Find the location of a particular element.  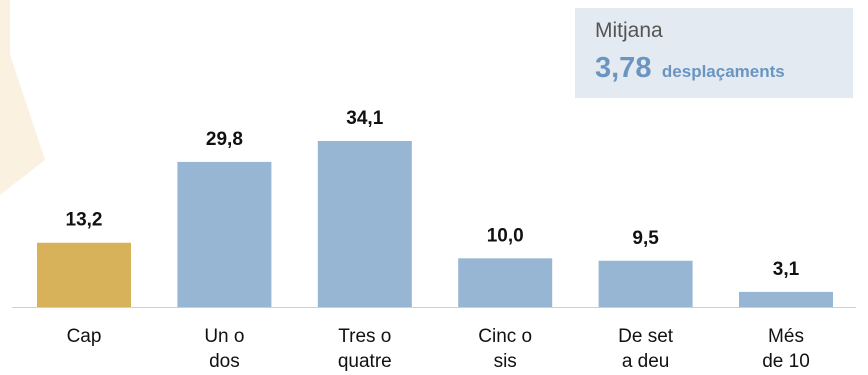

mean-row: 3,78 desplaçaments is located at coordinates (690, 68).